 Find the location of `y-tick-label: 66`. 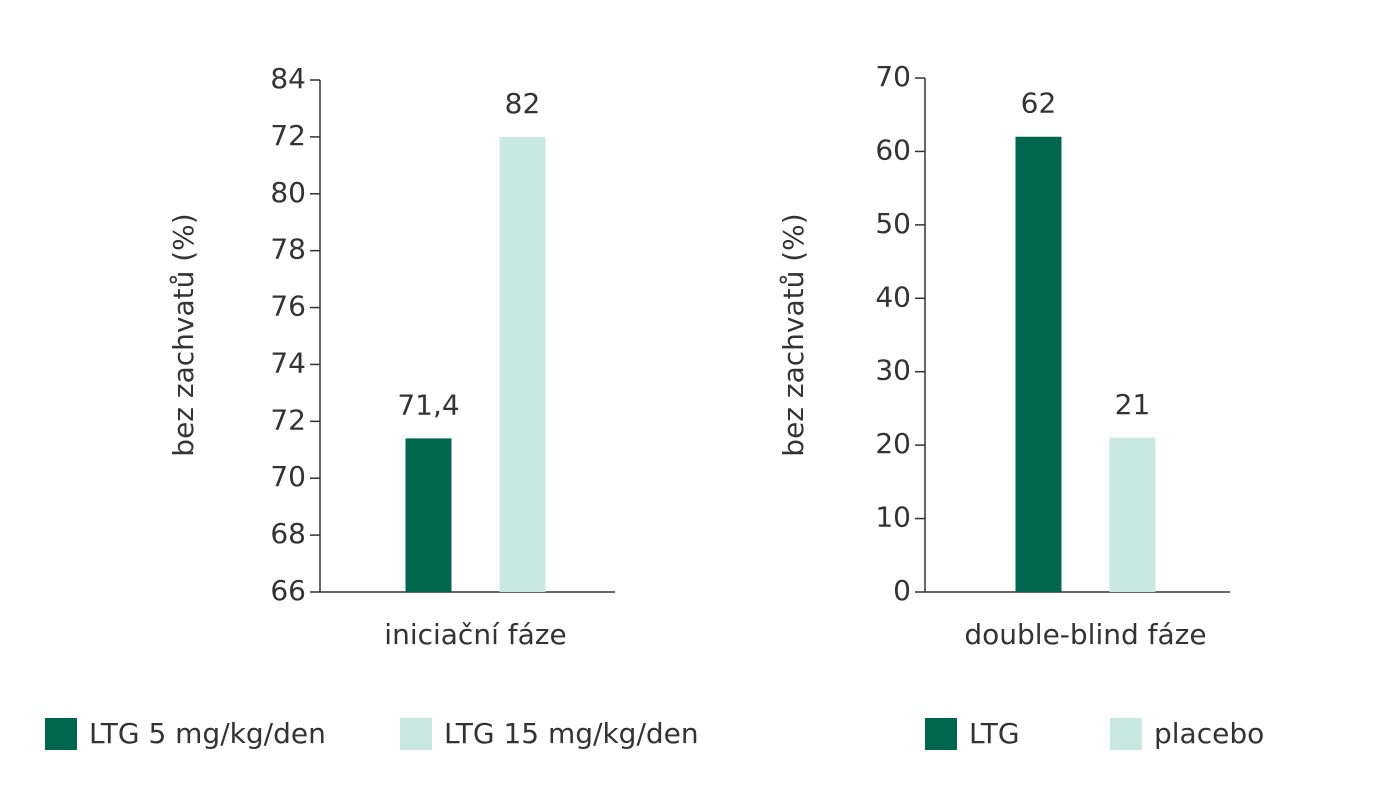

y-tick-label: 66 is located at coordinates (288, 590).